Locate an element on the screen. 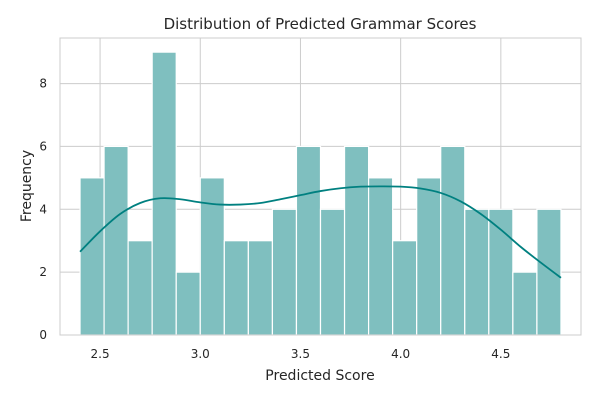 The height and width of the screenshot is (400, 600). x-tick-label: 4.0 is located at coordinates (400, 354).